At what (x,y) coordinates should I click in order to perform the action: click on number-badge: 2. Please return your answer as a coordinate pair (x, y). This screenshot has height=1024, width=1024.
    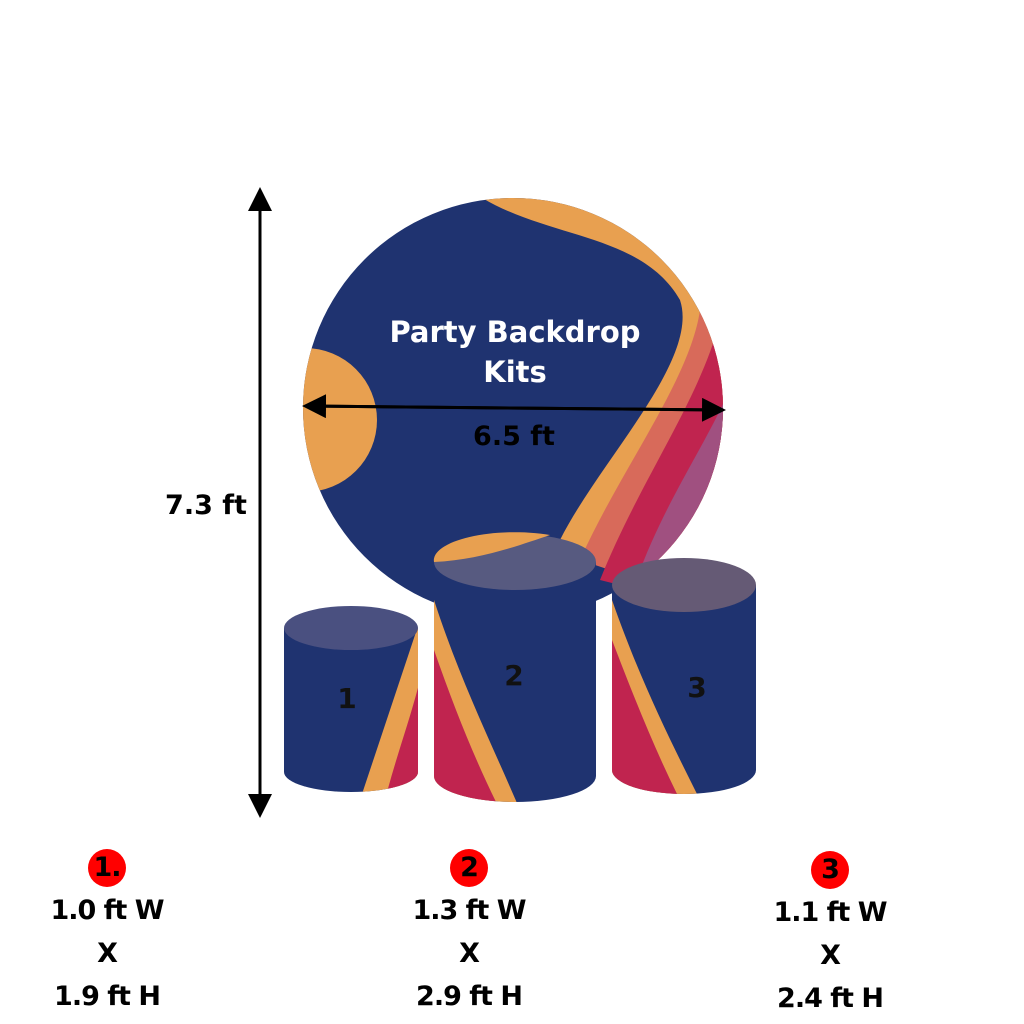
    Looking at the image, I should click on (469, 868).